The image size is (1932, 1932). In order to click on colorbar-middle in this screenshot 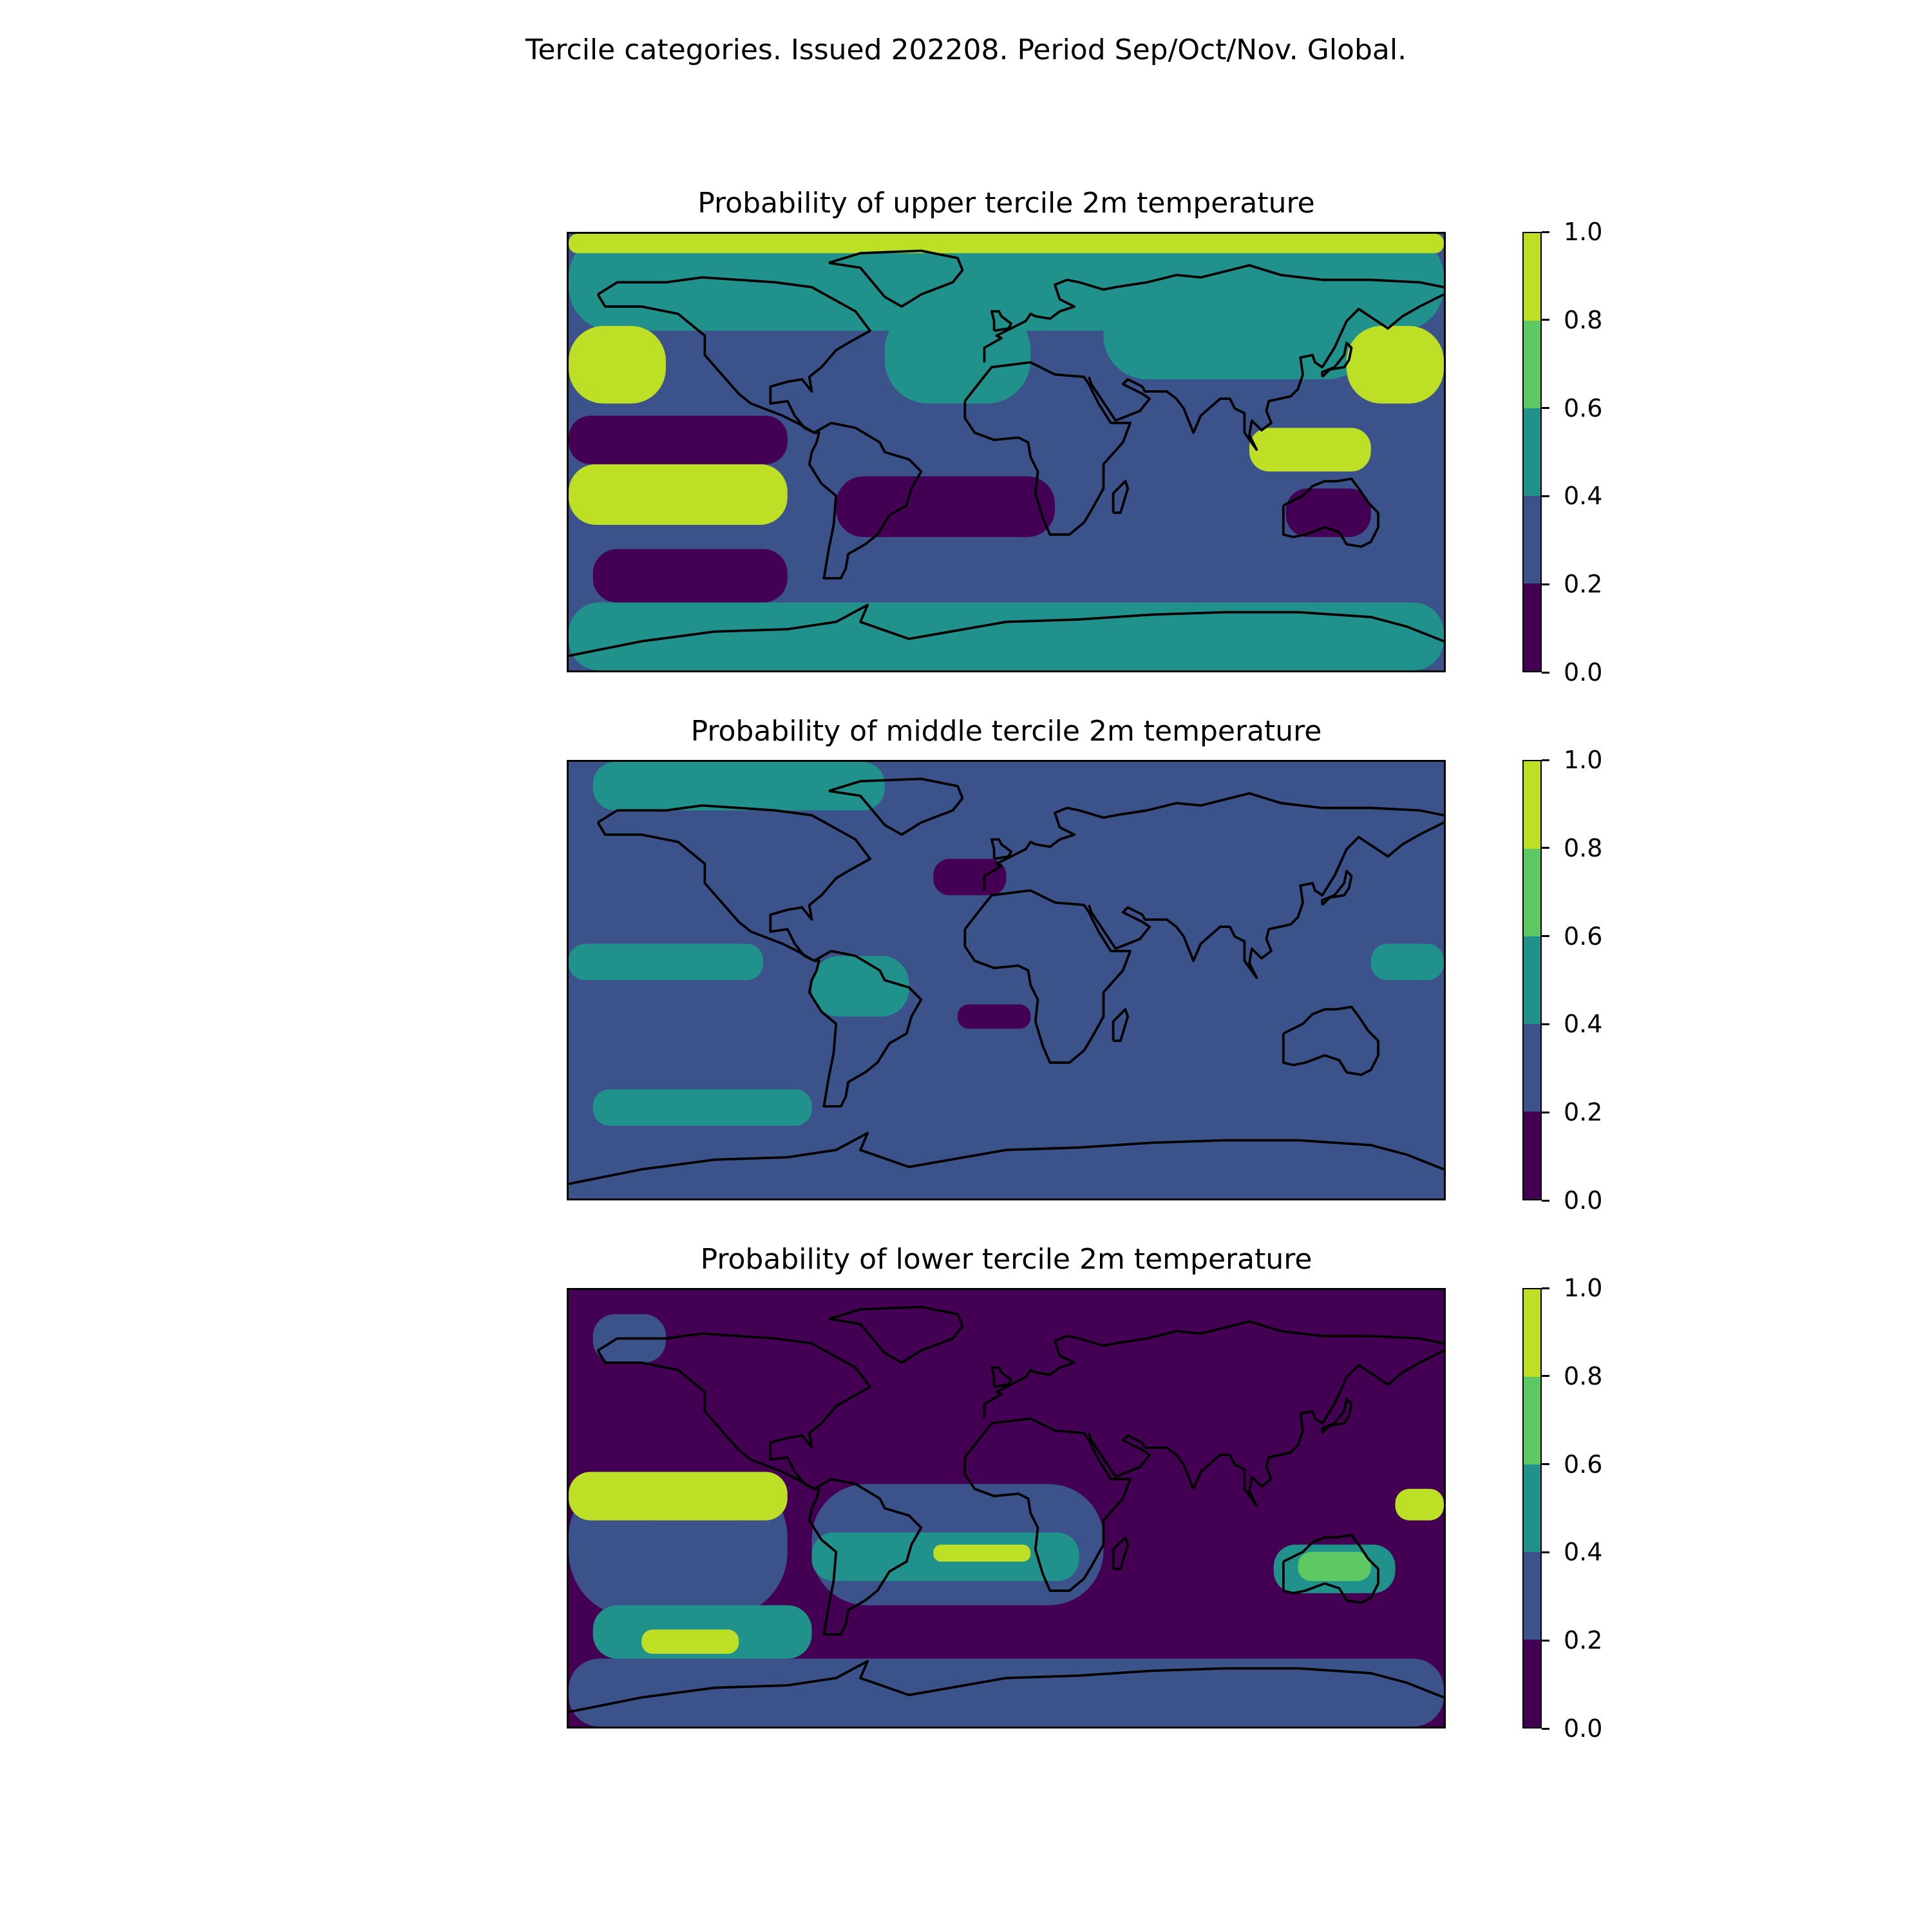, I will do `click(1532, 980)`.